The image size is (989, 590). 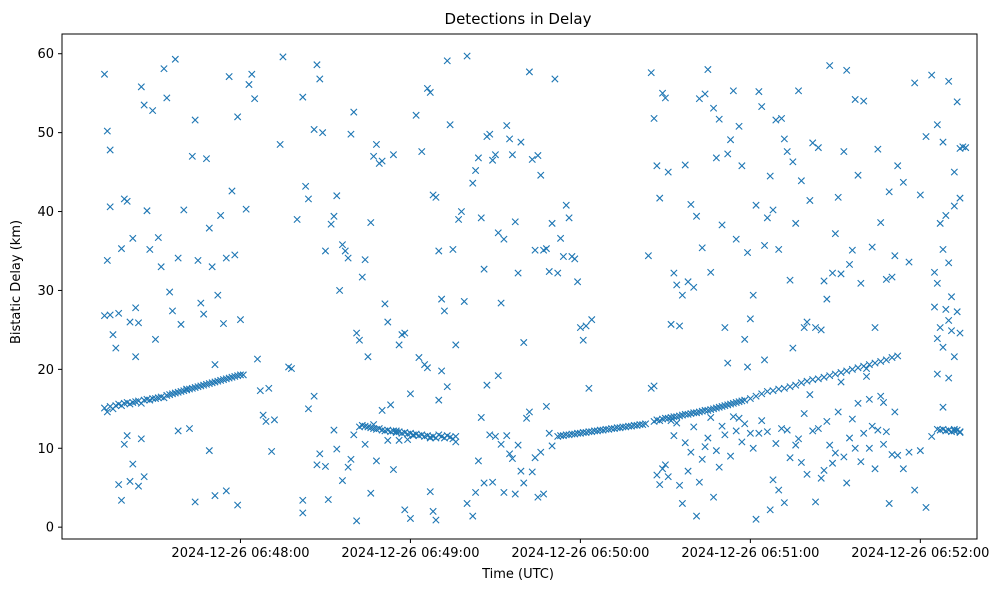 What do you see at coordinates (50, 528) in the screenshot?
I see `y-tick-label: 0` at bounding box center [50, 528].